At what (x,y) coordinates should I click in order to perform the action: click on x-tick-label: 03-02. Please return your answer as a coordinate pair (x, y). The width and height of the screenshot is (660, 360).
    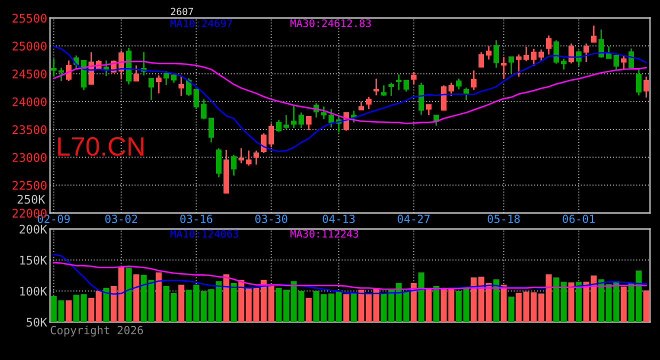
    Looking at the image, I should click on (121, 219).